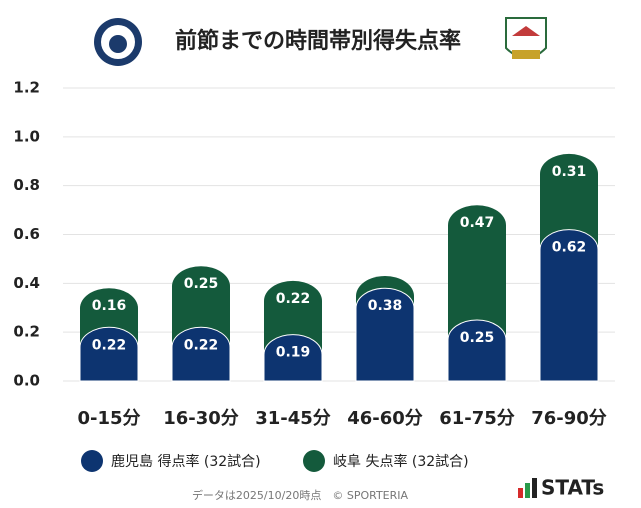 This screenshot has height=508, width=641. I want to click on y-tick-label: 1.0, so click(26, 136).